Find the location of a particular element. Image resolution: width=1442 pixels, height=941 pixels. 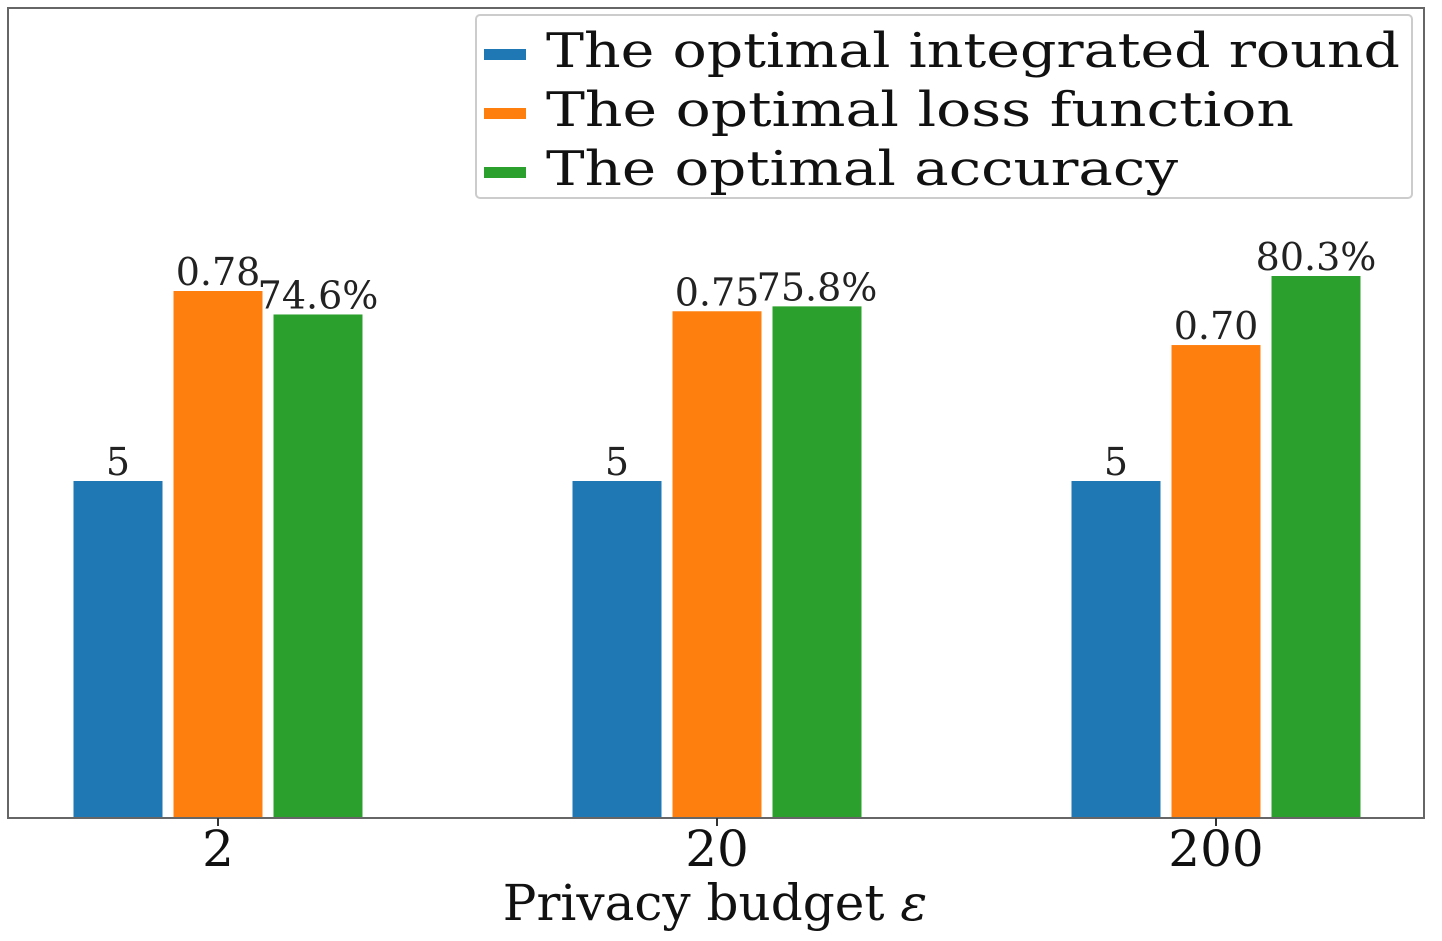

legend-box is located at coordinates (944, 106).